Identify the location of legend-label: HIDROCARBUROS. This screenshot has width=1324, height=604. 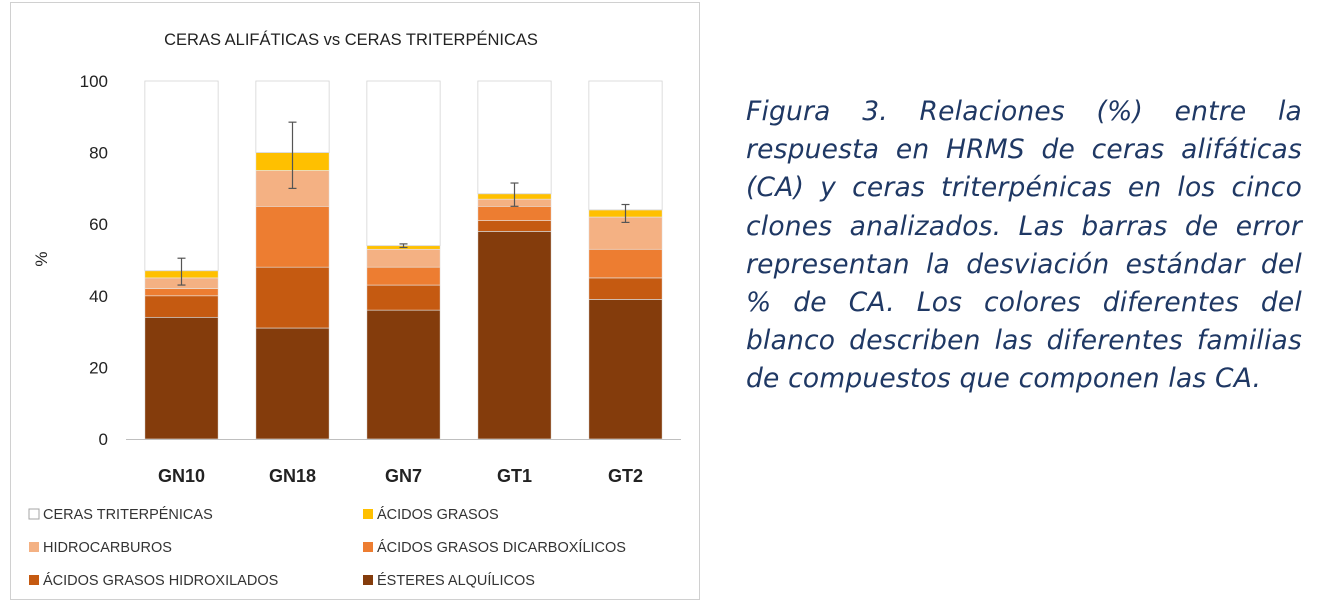
(107, 548).